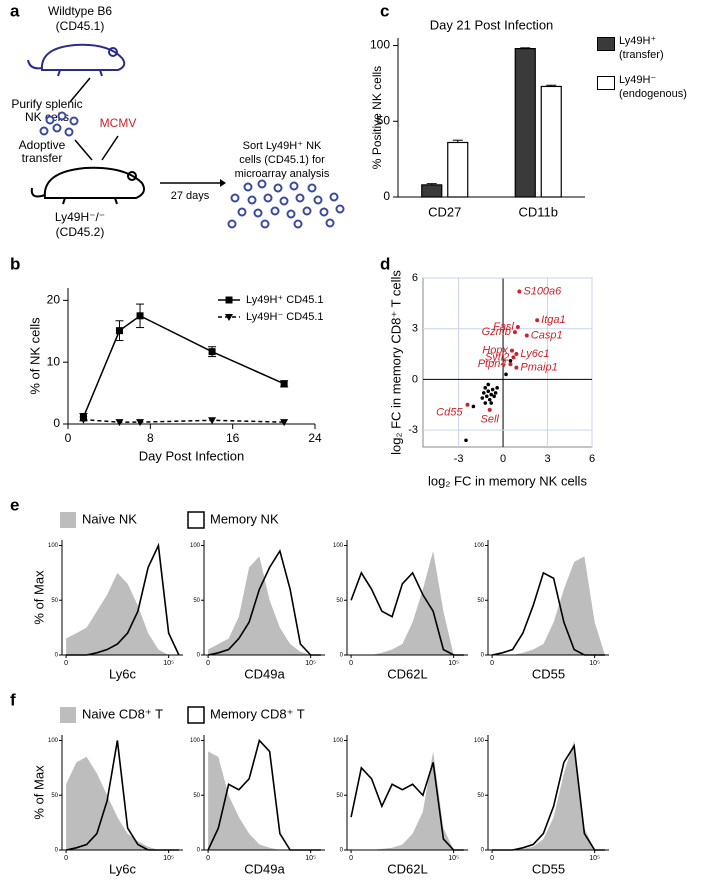  What do you see at coordinates (54, 361) in the screenshot?
I see `y-tick-label: 10` at bounding box center [54, 361].